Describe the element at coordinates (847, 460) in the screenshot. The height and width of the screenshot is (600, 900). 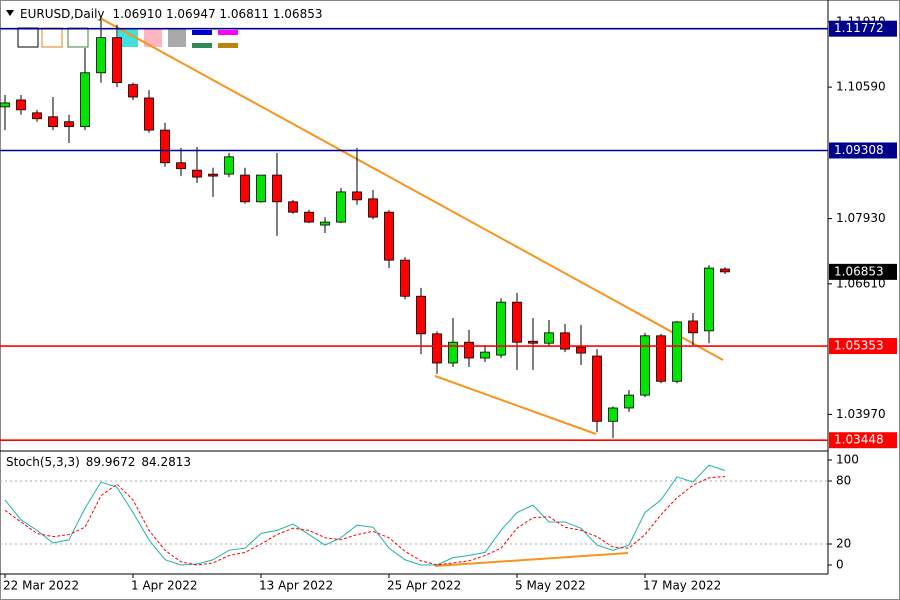
I see `y-tick-label: 100` at that location.